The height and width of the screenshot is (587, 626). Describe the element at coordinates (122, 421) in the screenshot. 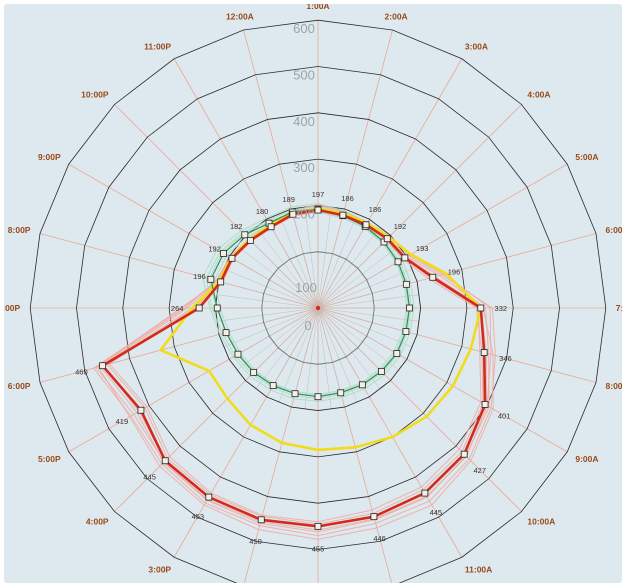

I see `value-label-16: 419` at that location.